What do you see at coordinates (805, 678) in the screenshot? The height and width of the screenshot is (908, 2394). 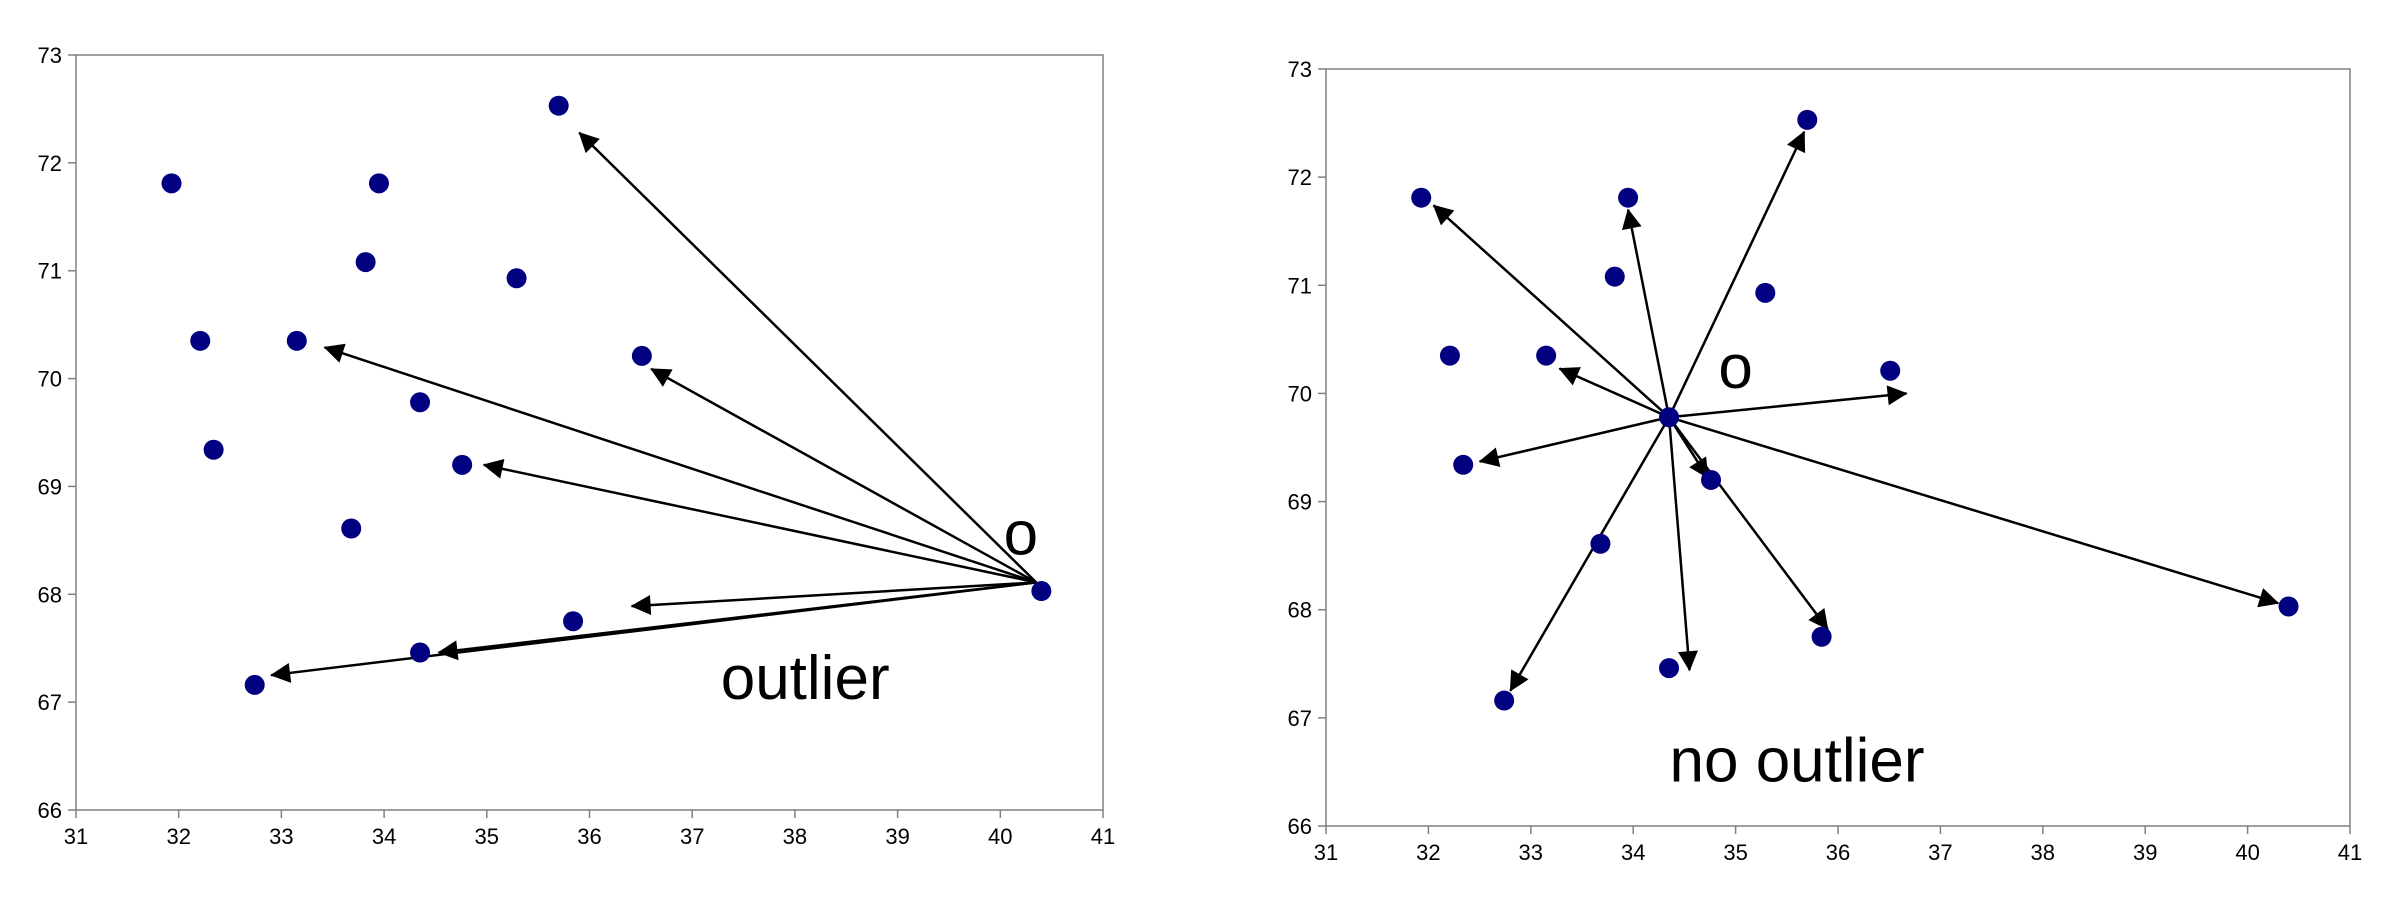 I see `annotation-label: outlier` at bounding box center [805, 678].